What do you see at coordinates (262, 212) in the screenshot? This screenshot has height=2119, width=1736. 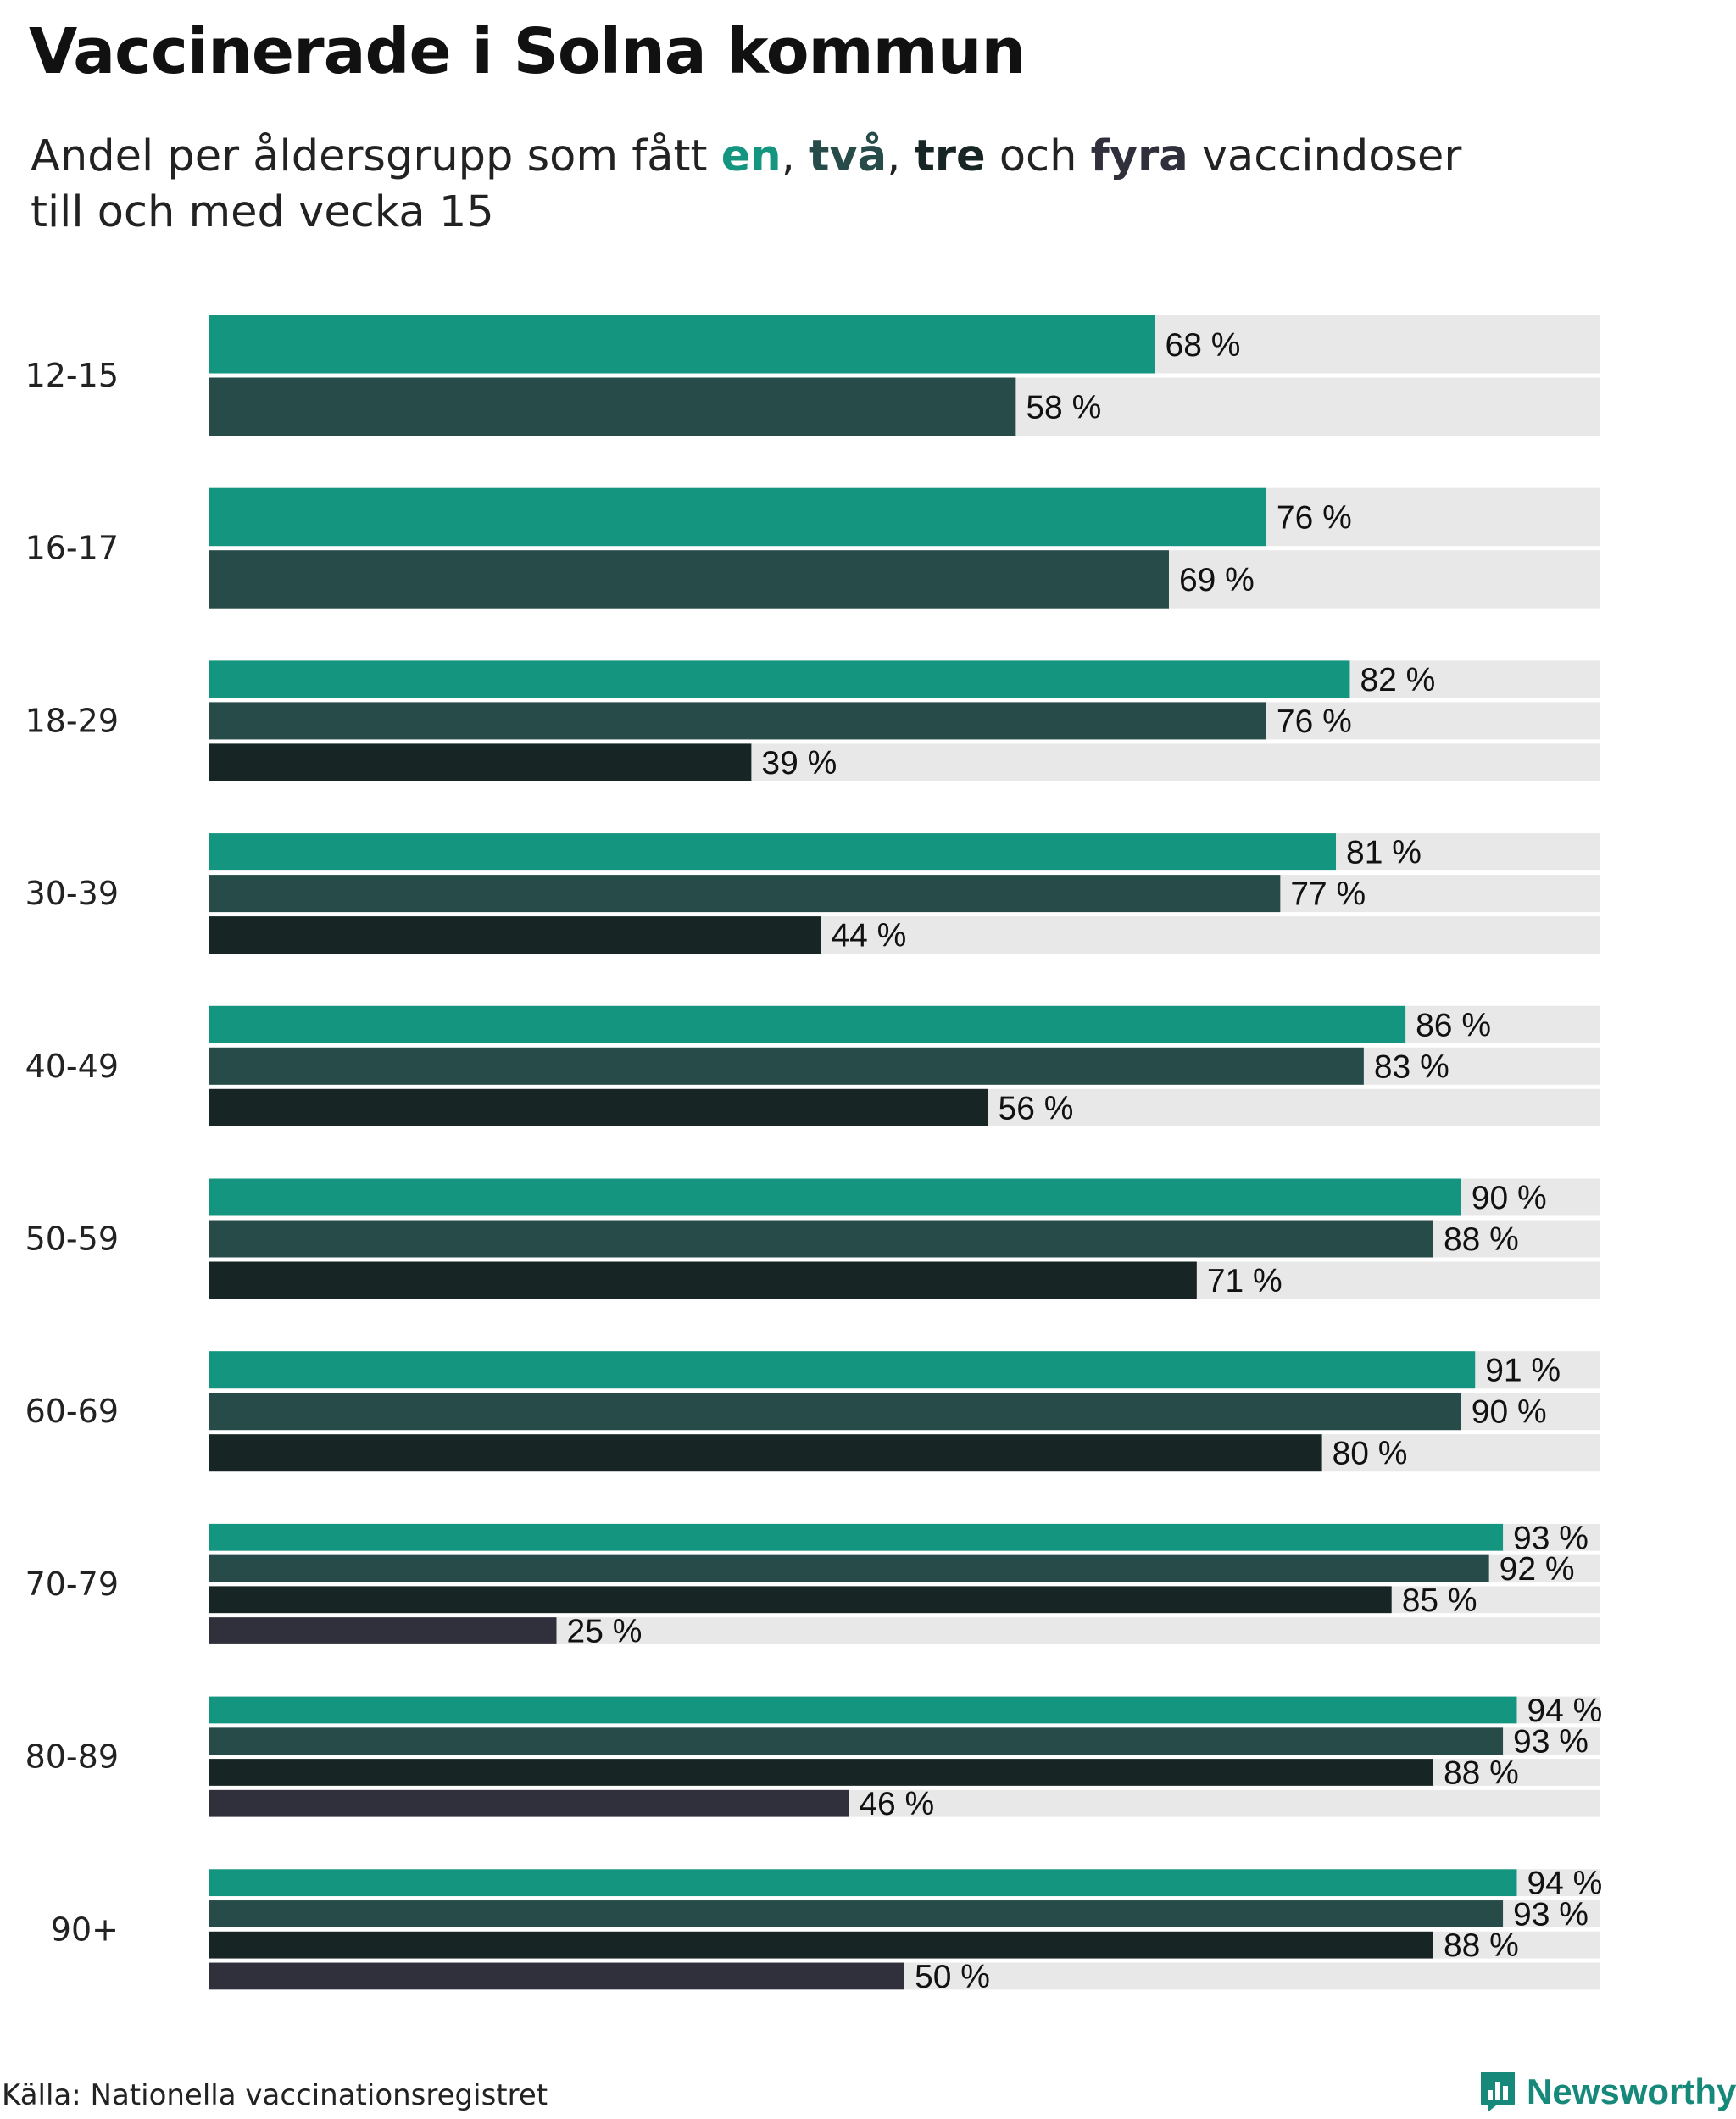 I see `subtitle-line-2: till och med vecka 15` at bounding box center [262, 212].